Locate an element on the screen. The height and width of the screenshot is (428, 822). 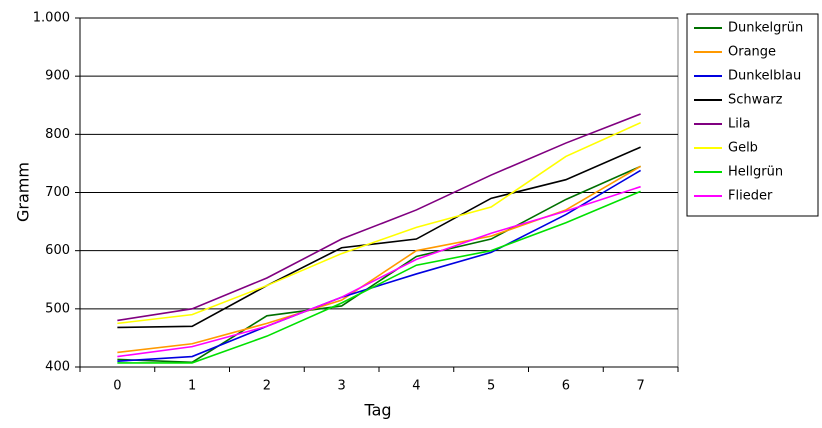
legend-label: Flieder is located at coordinates (750, 196).